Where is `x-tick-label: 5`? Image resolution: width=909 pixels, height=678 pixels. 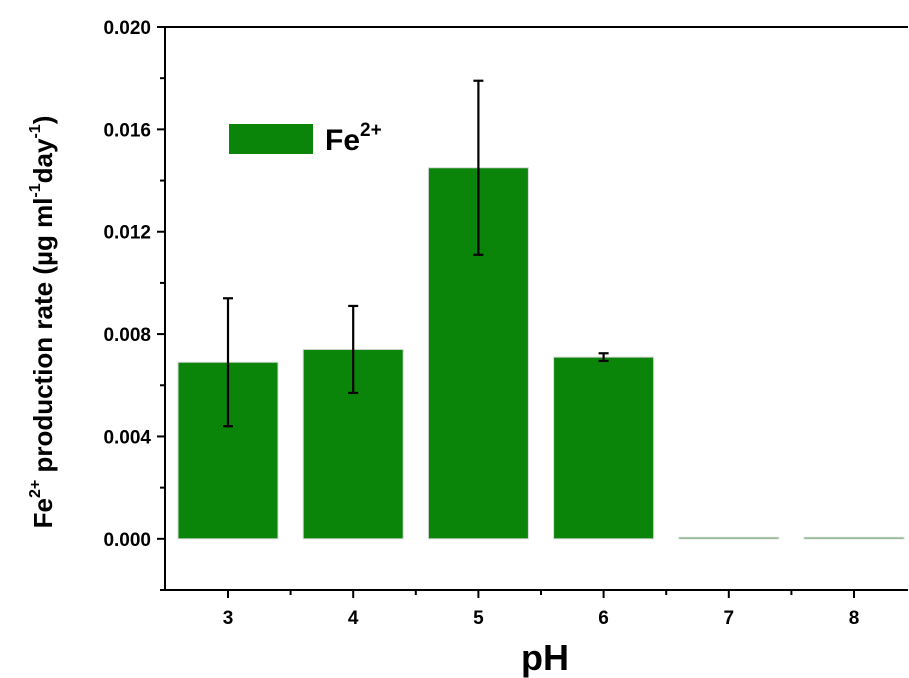 x-tick-label: 5 is located at coordinates (478, 618).